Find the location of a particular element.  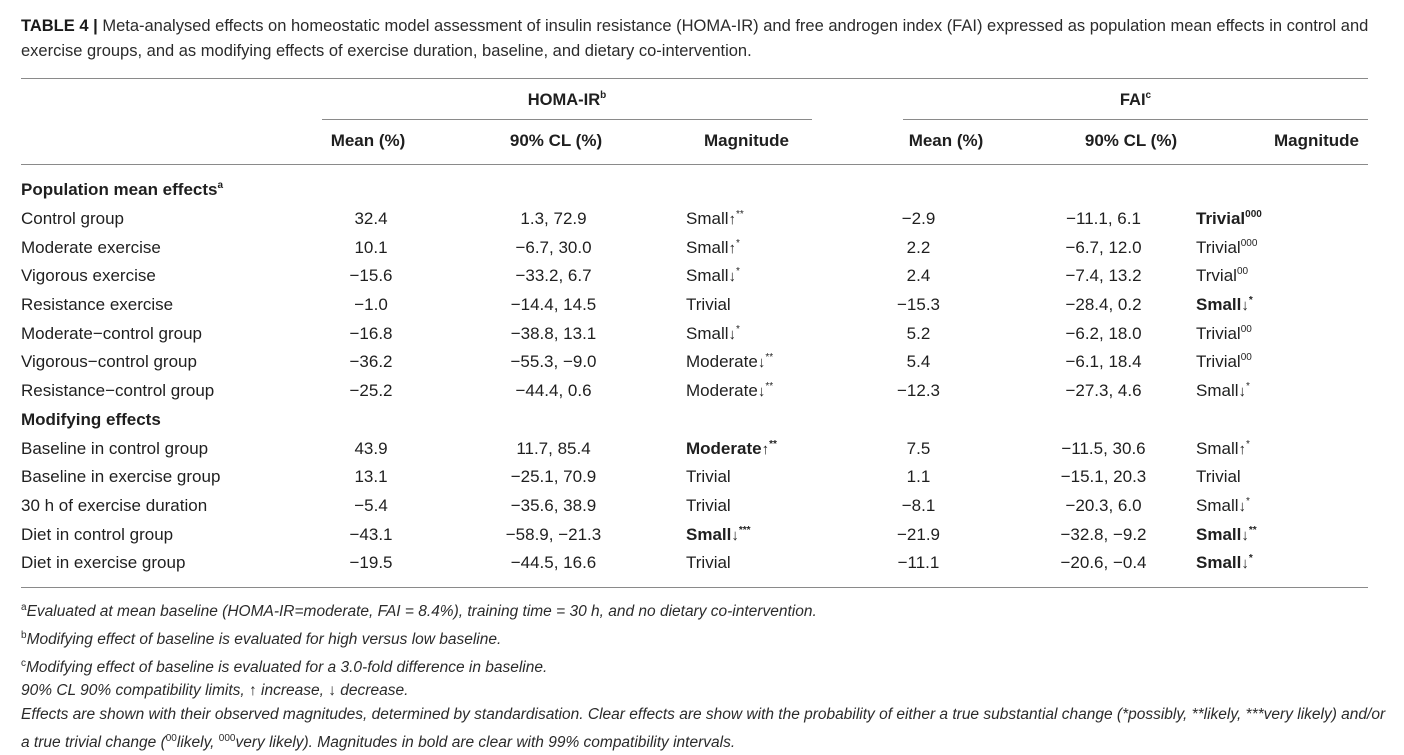

fai-cl-cell: −32.8, −9.2 is located at coordinates (1103, 534).